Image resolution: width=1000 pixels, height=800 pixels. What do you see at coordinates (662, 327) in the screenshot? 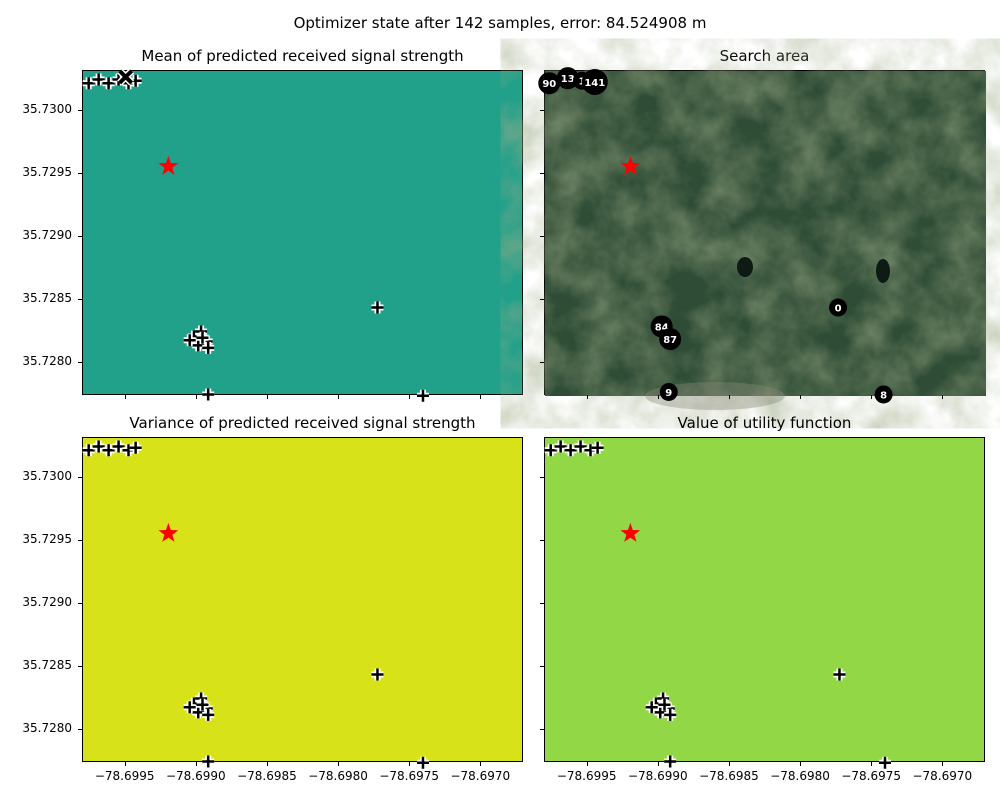
I see `sample-index: 84` at bounding box center [662, 327].